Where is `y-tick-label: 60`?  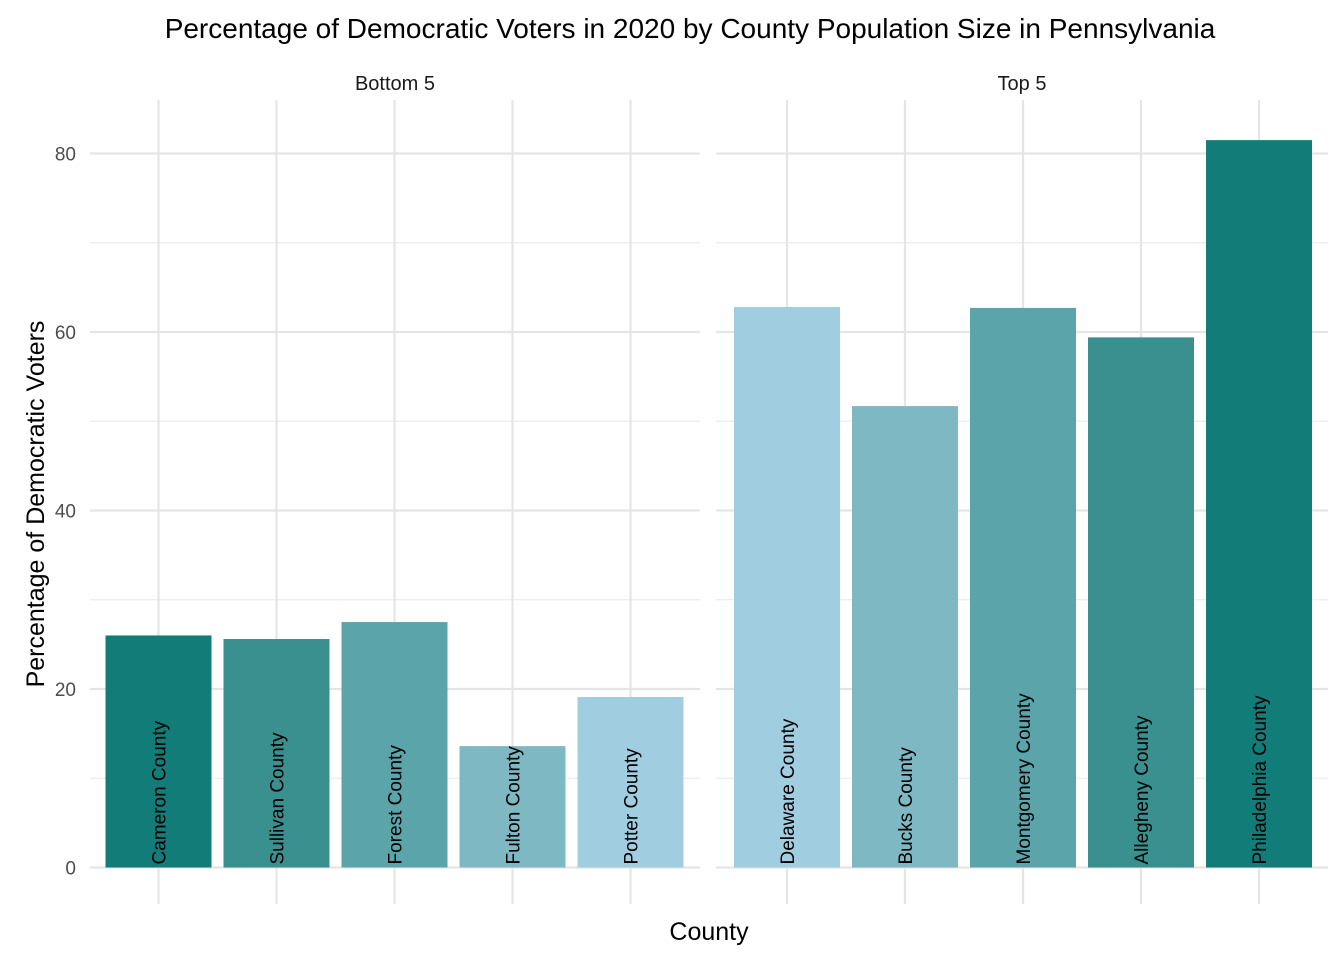 y-tick-label: 60 is located at coordinates (65, 333).